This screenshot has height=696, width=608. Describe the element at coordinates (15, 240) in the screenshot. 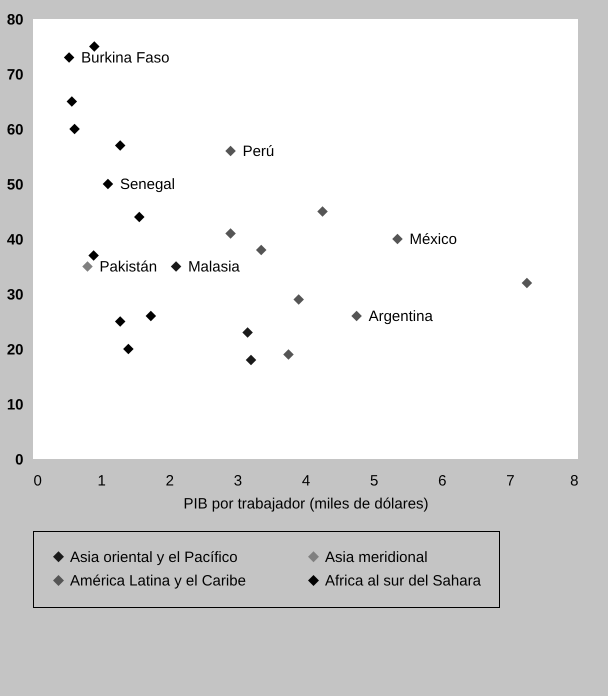

I see `y-tick-label: 40` at that location.